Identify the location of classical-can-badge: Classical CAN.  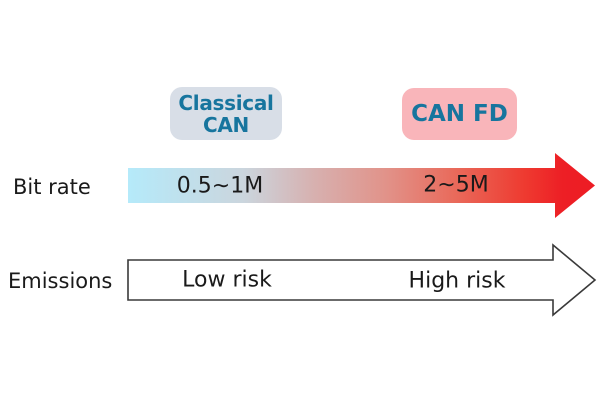
(226, 113).